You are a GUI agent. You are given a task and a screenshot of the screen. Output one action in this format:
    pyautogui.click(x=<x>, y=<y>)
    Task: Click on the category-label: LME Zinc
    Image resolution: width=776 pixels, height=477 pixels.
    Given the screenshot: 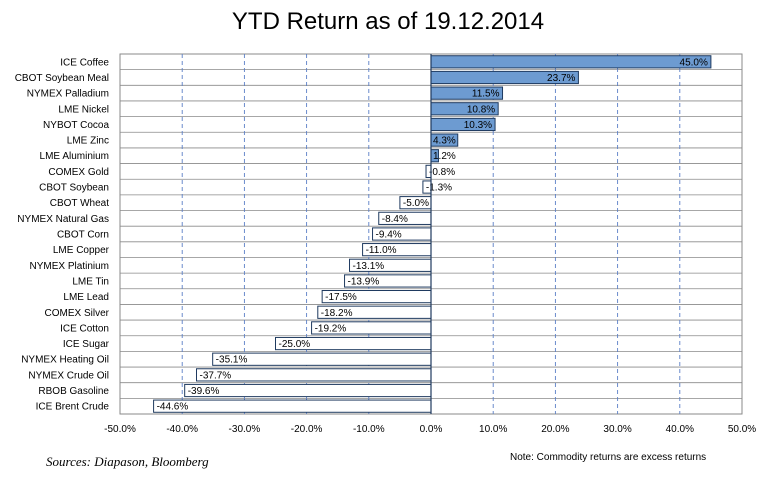 What is the action you would take?
    pyautogui.click(x=88, y=141)
    